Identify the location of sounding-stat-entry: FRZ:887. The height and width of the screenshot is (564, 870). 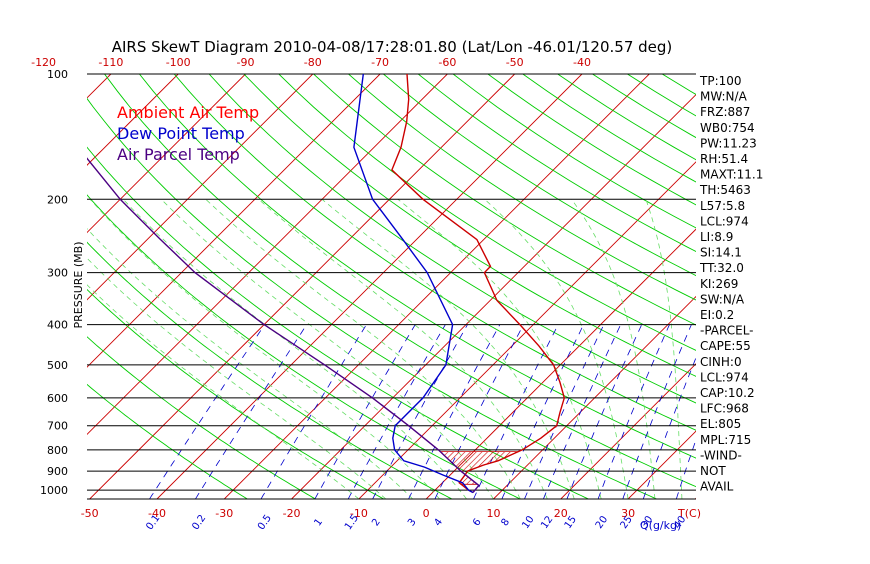
(725, 112).